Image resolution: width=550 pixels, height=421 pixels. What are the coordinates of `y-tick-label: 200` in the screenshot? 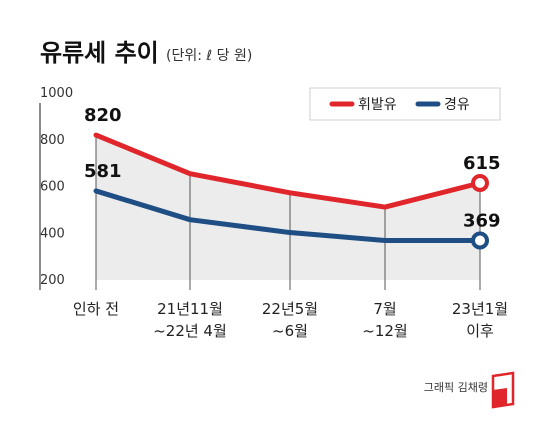 It's located at (52, 280).